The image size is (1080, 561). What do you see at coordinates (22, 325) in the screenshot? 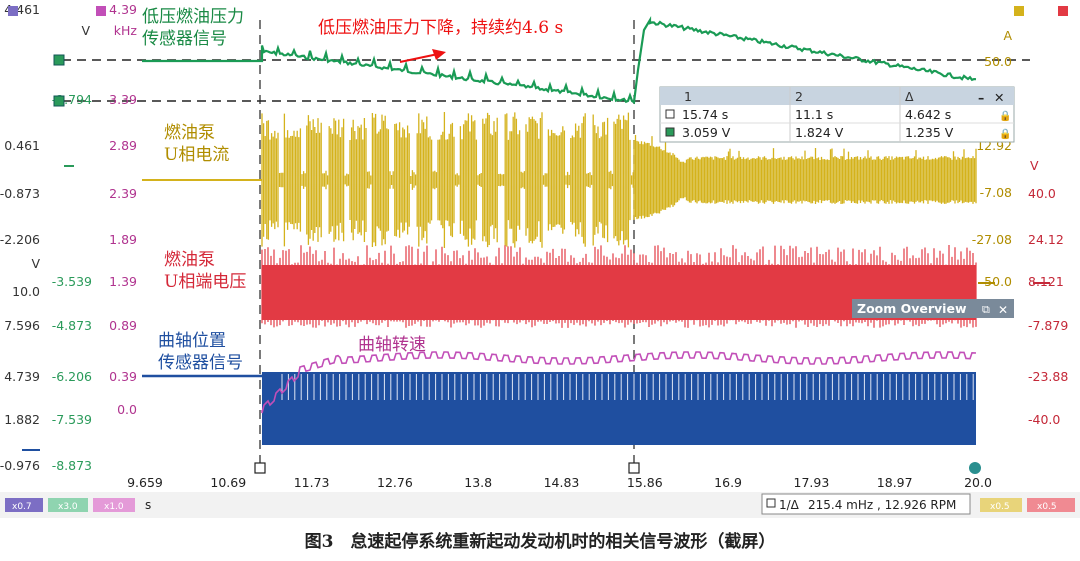
I see `left-axis-1-label: 7.596` at bounding box center [22, 325].